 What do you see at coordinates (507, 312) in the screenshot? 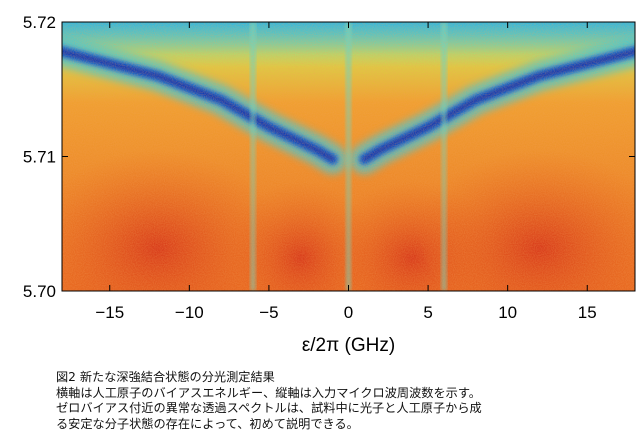
I see `x-tick-label: 10` at bounding box center [507, 312].